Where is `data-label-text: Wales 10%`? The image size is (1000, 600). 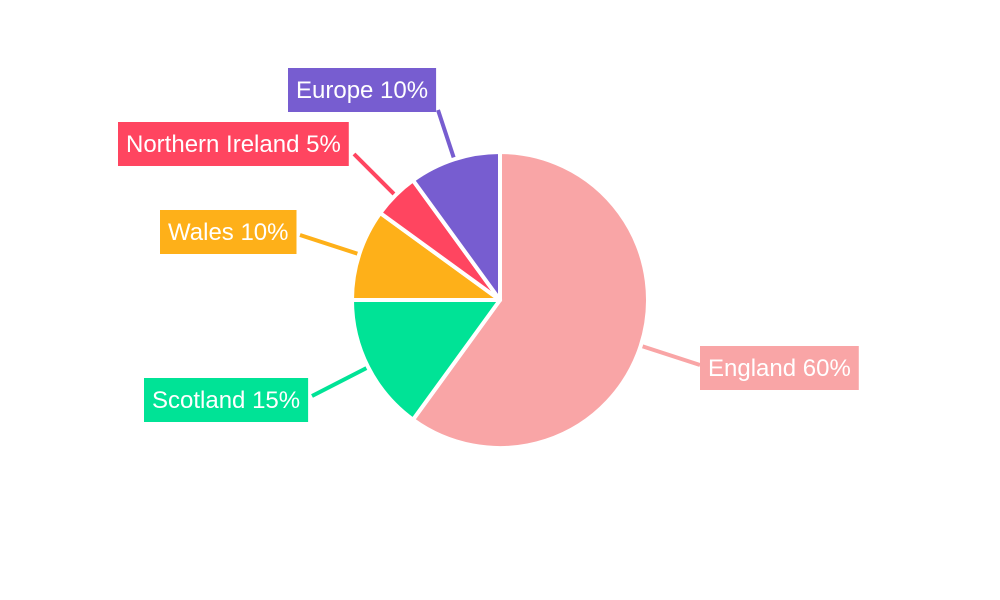 data-label-text: Wales 10% is located at coordinates (228, 232).